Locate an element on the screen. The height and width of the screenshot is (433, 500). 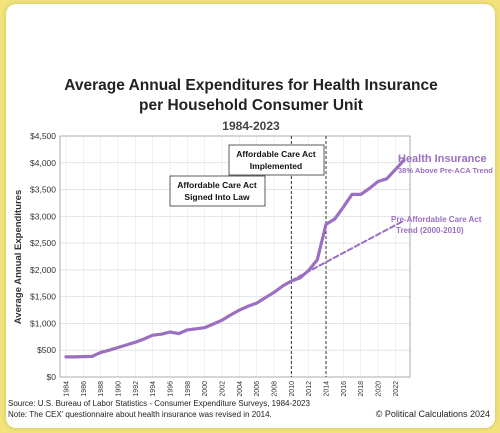
marker-label-2010-line2: Signed Into Law is located at coordinates (217, 197).